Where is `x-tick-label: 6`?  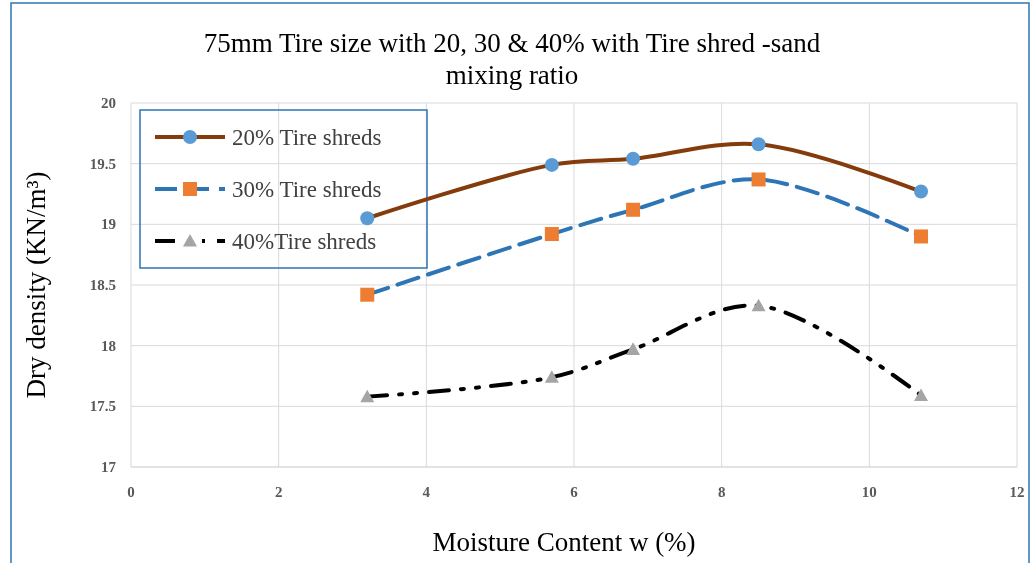 x-tick-label: 6 is located at coordinates (574, 492).